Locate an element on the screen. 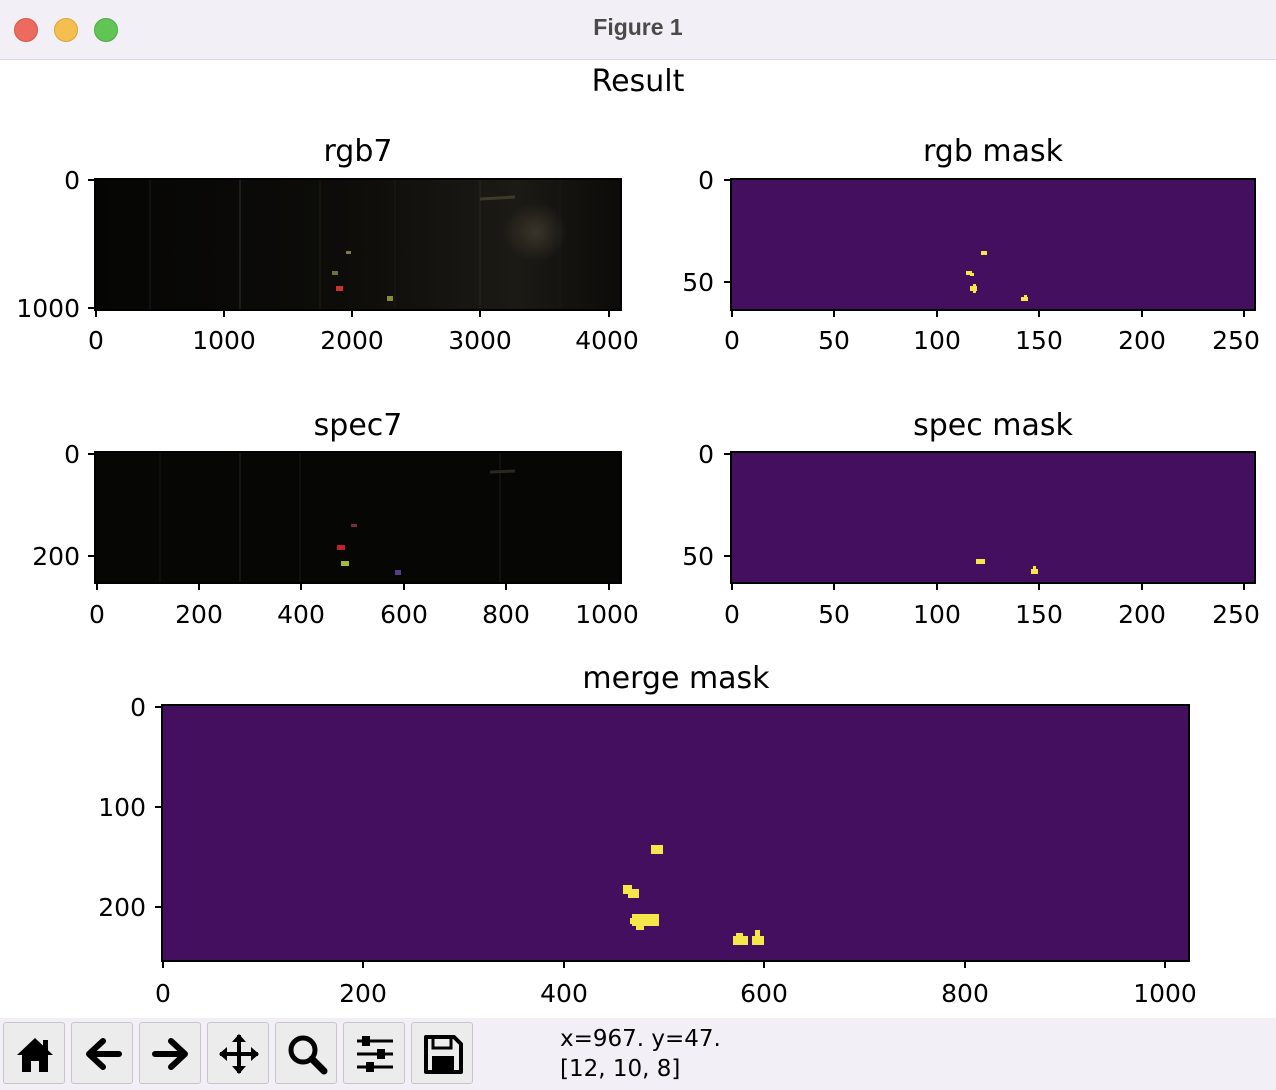 This screenshot has width=1276, height=1090. rgb-mask-frame is located at coordinates (993, 244).